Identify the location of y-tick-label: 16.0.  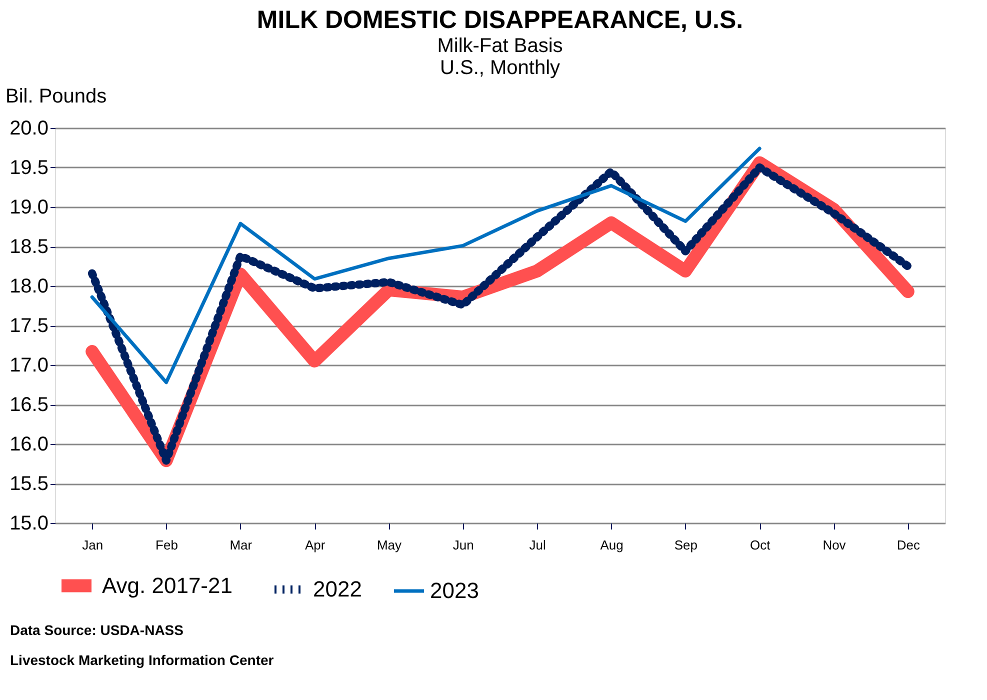
(29, 445).